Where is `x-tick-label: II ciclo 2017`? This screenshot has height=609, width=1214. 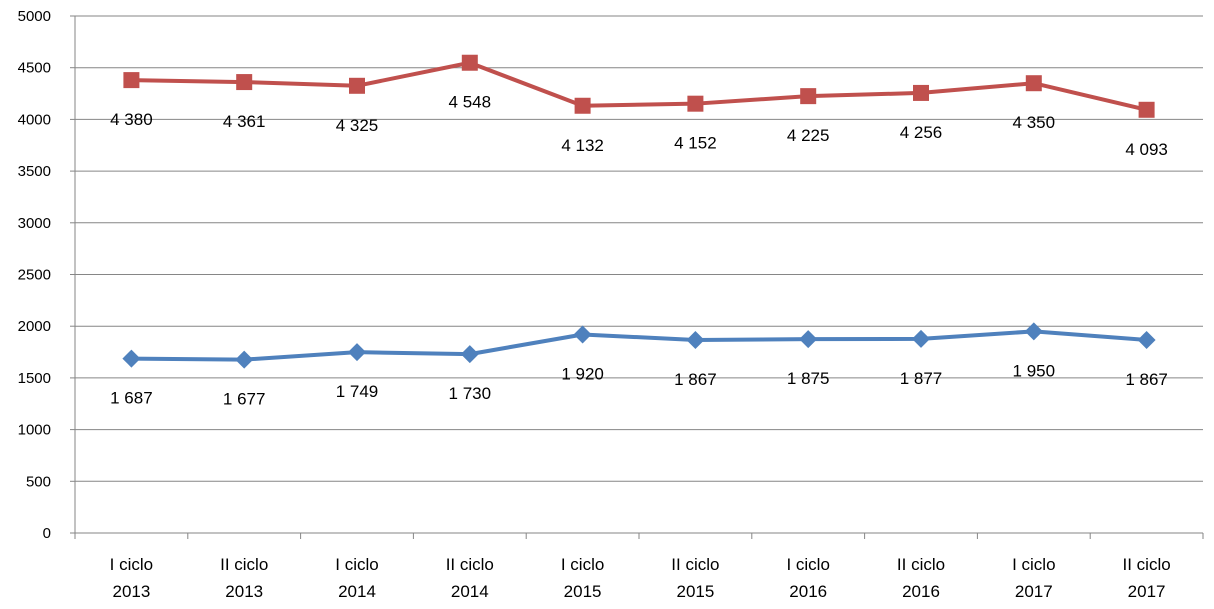 x-tick-label: II ciclo 2017 is located at coordinates (1147, 578).